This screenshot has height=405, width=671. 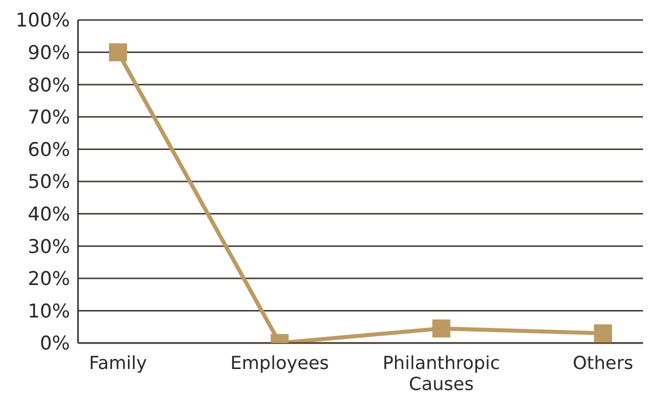 I want to click on x-tick-label: Philanthropic Causes, so click(x=441, y=374).